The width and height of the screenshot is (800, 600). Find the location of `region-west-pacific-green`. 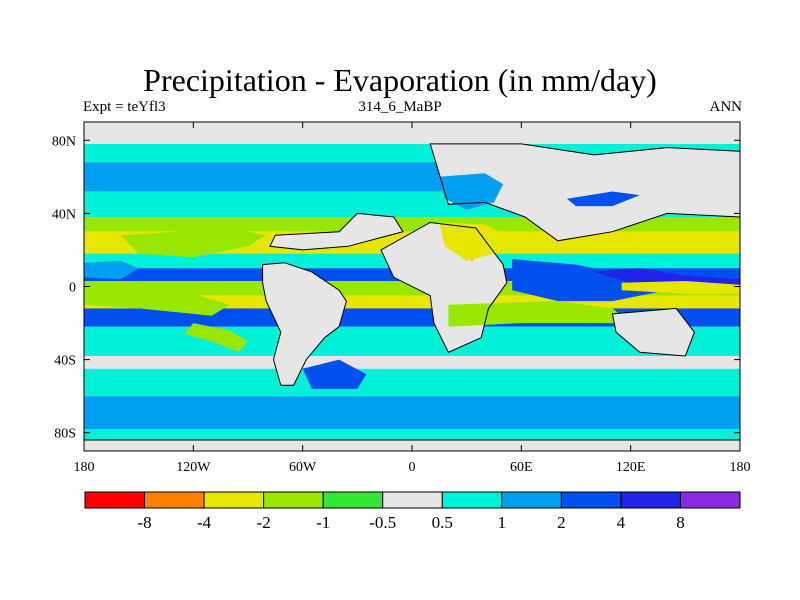

region-west-pacific-green is located at coordinates (157, 301).